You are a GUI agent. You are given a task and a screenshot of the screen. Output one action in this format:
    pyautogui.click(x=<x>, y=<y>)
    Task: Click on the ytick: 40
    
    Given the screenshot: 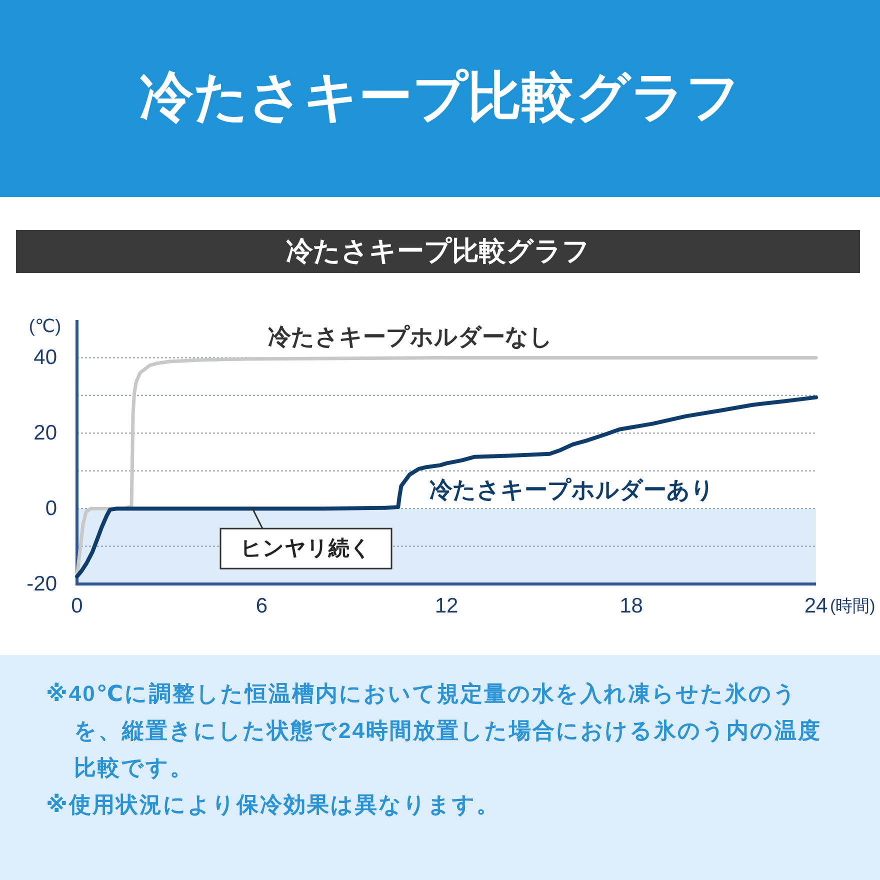 What is the action you would take?
    pyautogui.click(x=45, y=358)
    